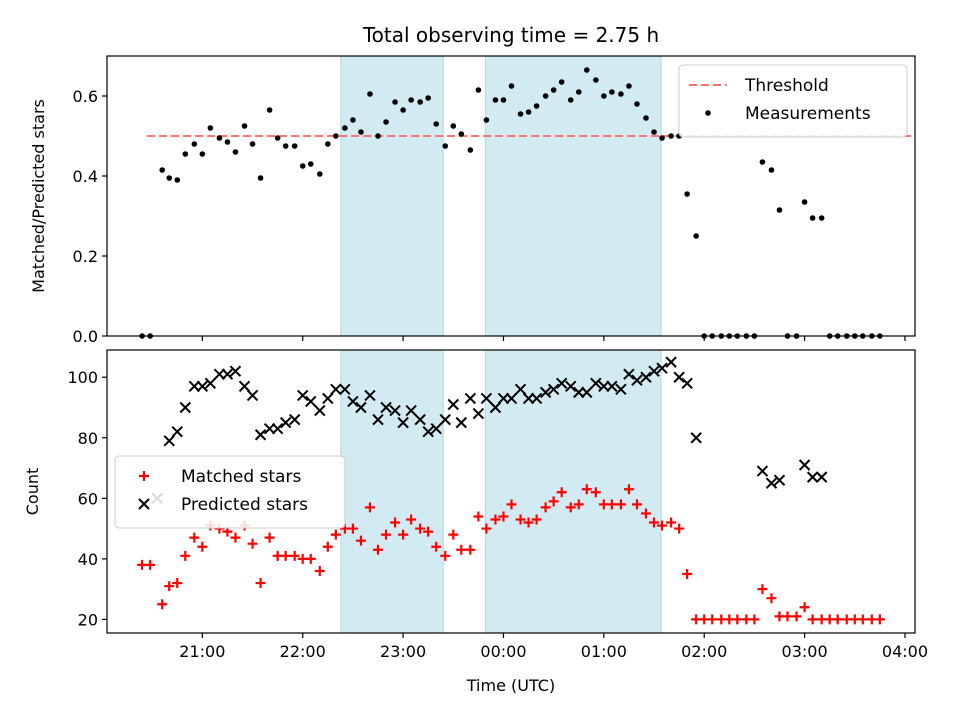  Describe the element at coordinates (303, 651) in the screenshot. I see `x-tick-label: 22:00` at that location.